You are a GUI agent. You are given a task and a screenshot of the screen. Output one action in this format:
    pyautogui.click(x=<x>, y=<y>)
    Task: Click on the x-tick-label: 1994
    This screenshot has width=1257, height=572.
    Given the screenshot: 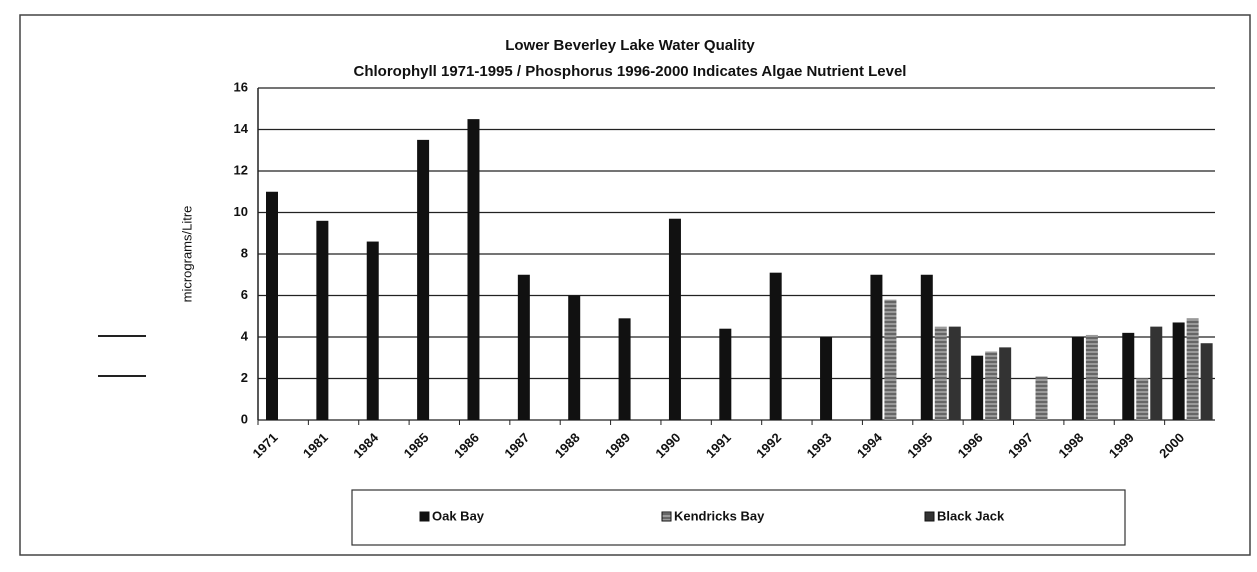 What is the action you would take?
    pyautogui.click(x=870, y=445)
    